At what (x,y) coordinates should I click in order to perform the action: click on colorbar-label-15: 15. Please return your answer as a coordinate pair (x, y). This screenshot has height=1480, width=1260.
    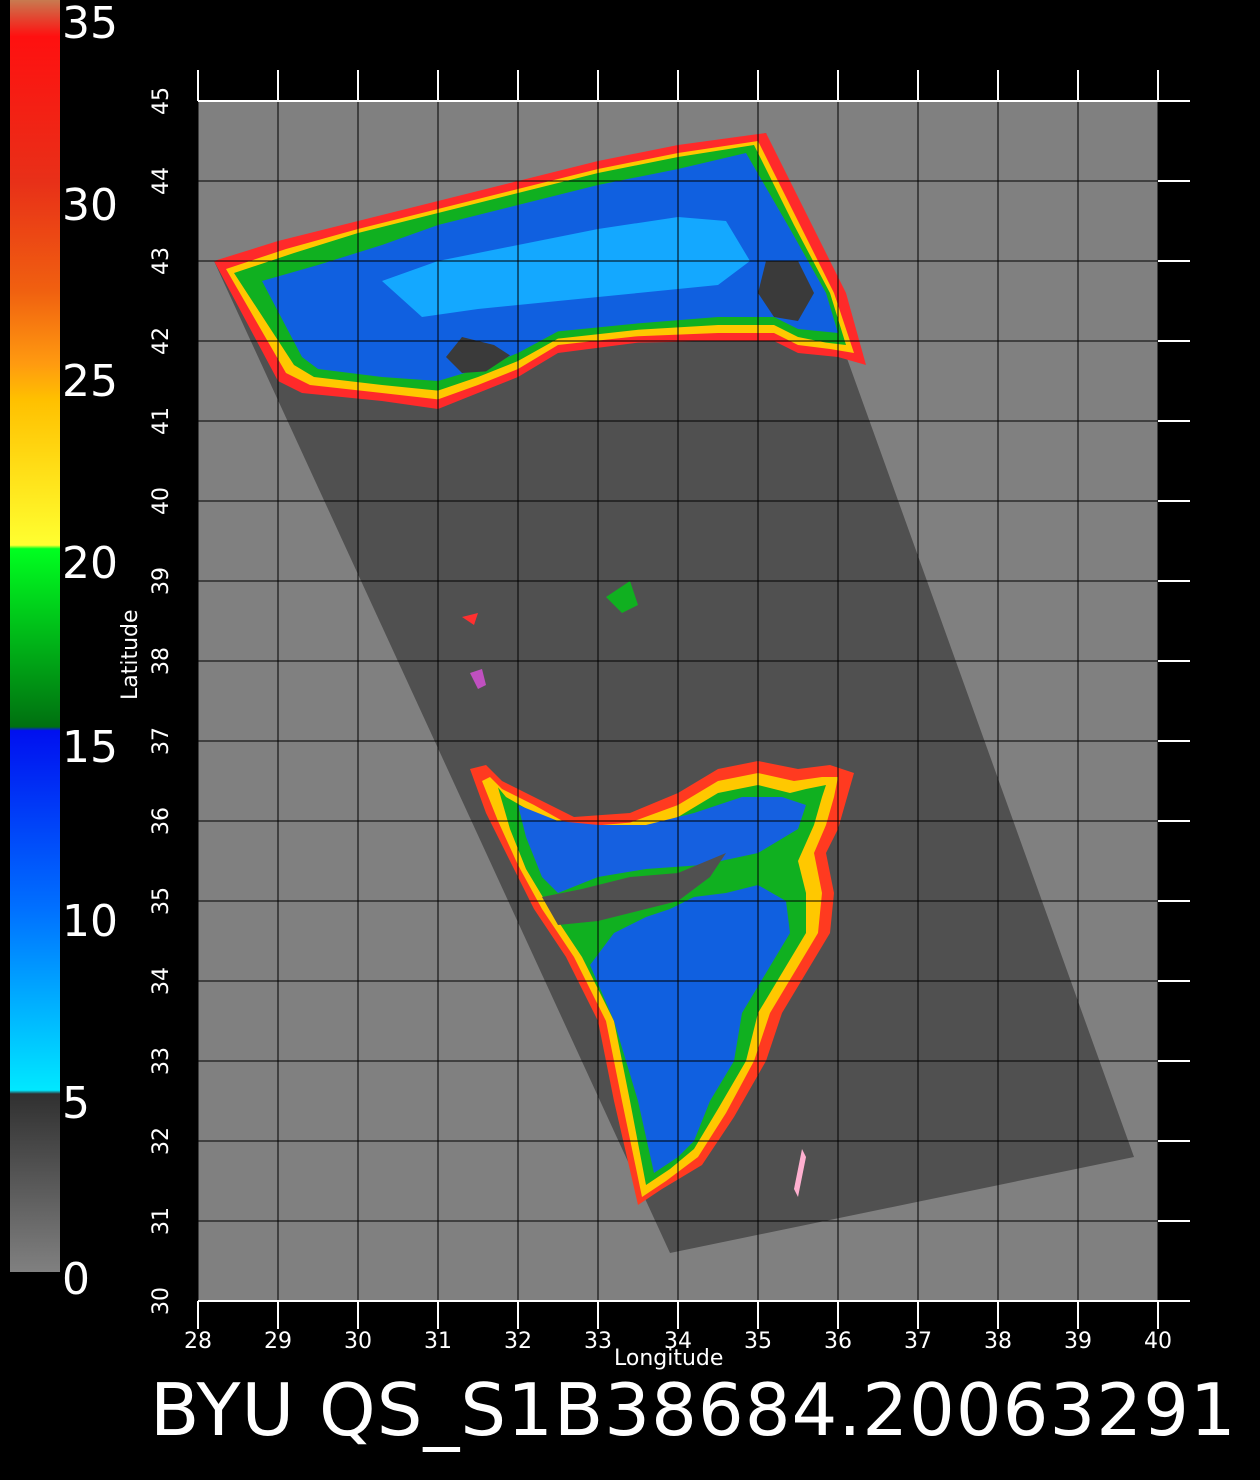
    Looking at the image, I should click on (90, 747).